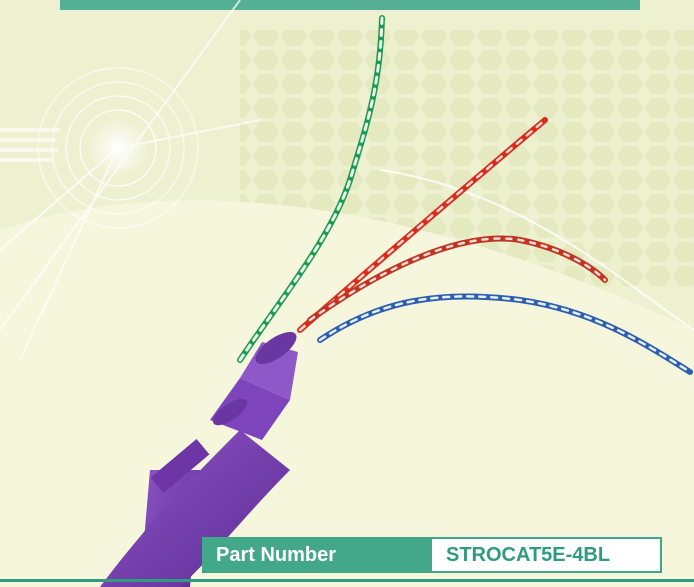  Describe the element at coordinates (546, 555) in the screenshot. I see `part-number-value: STROCAT5E-4BL` at that location.